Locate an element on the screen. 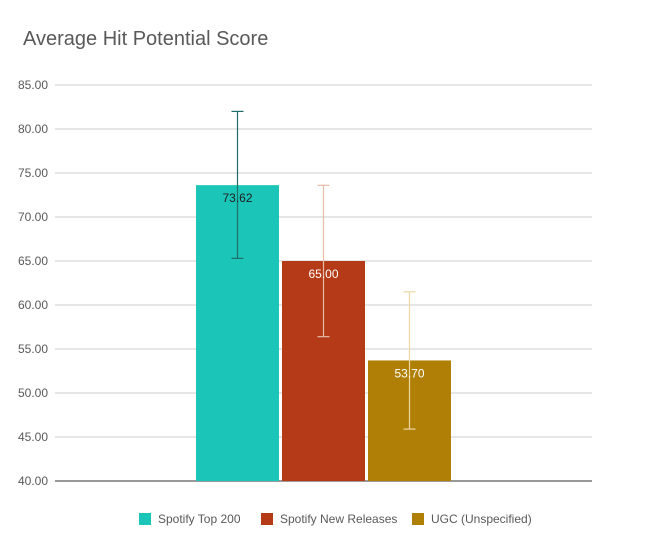 The width and height of the screenshot is (672, 555). y-tick-label: 60.00 is located at coordinates (33, 305).